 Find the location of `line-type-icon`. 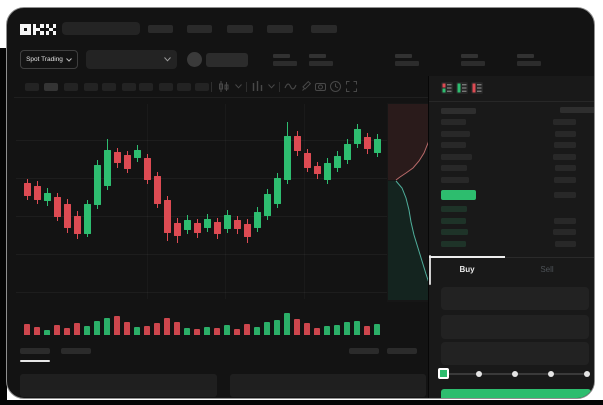

line-type-icon is located at coordinates (290, 86).